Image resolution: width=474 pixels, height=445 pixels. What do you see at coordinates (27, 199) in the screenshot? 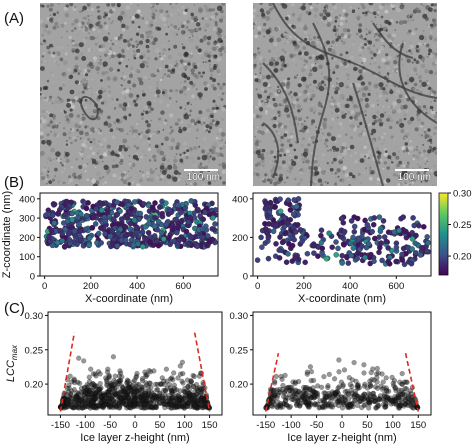
I see `y-tick-label: 400` at bounding box center [27, 199].